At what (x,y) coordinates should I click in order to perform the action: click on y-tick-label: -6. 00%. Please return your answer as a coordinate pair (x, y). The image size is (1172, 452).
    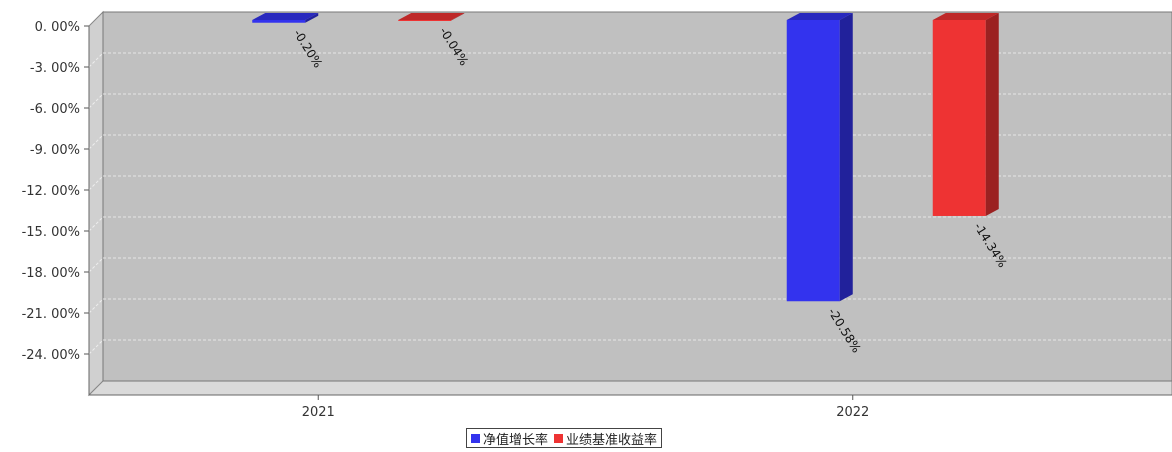
    Looking at the image, I should click on (55, 109).